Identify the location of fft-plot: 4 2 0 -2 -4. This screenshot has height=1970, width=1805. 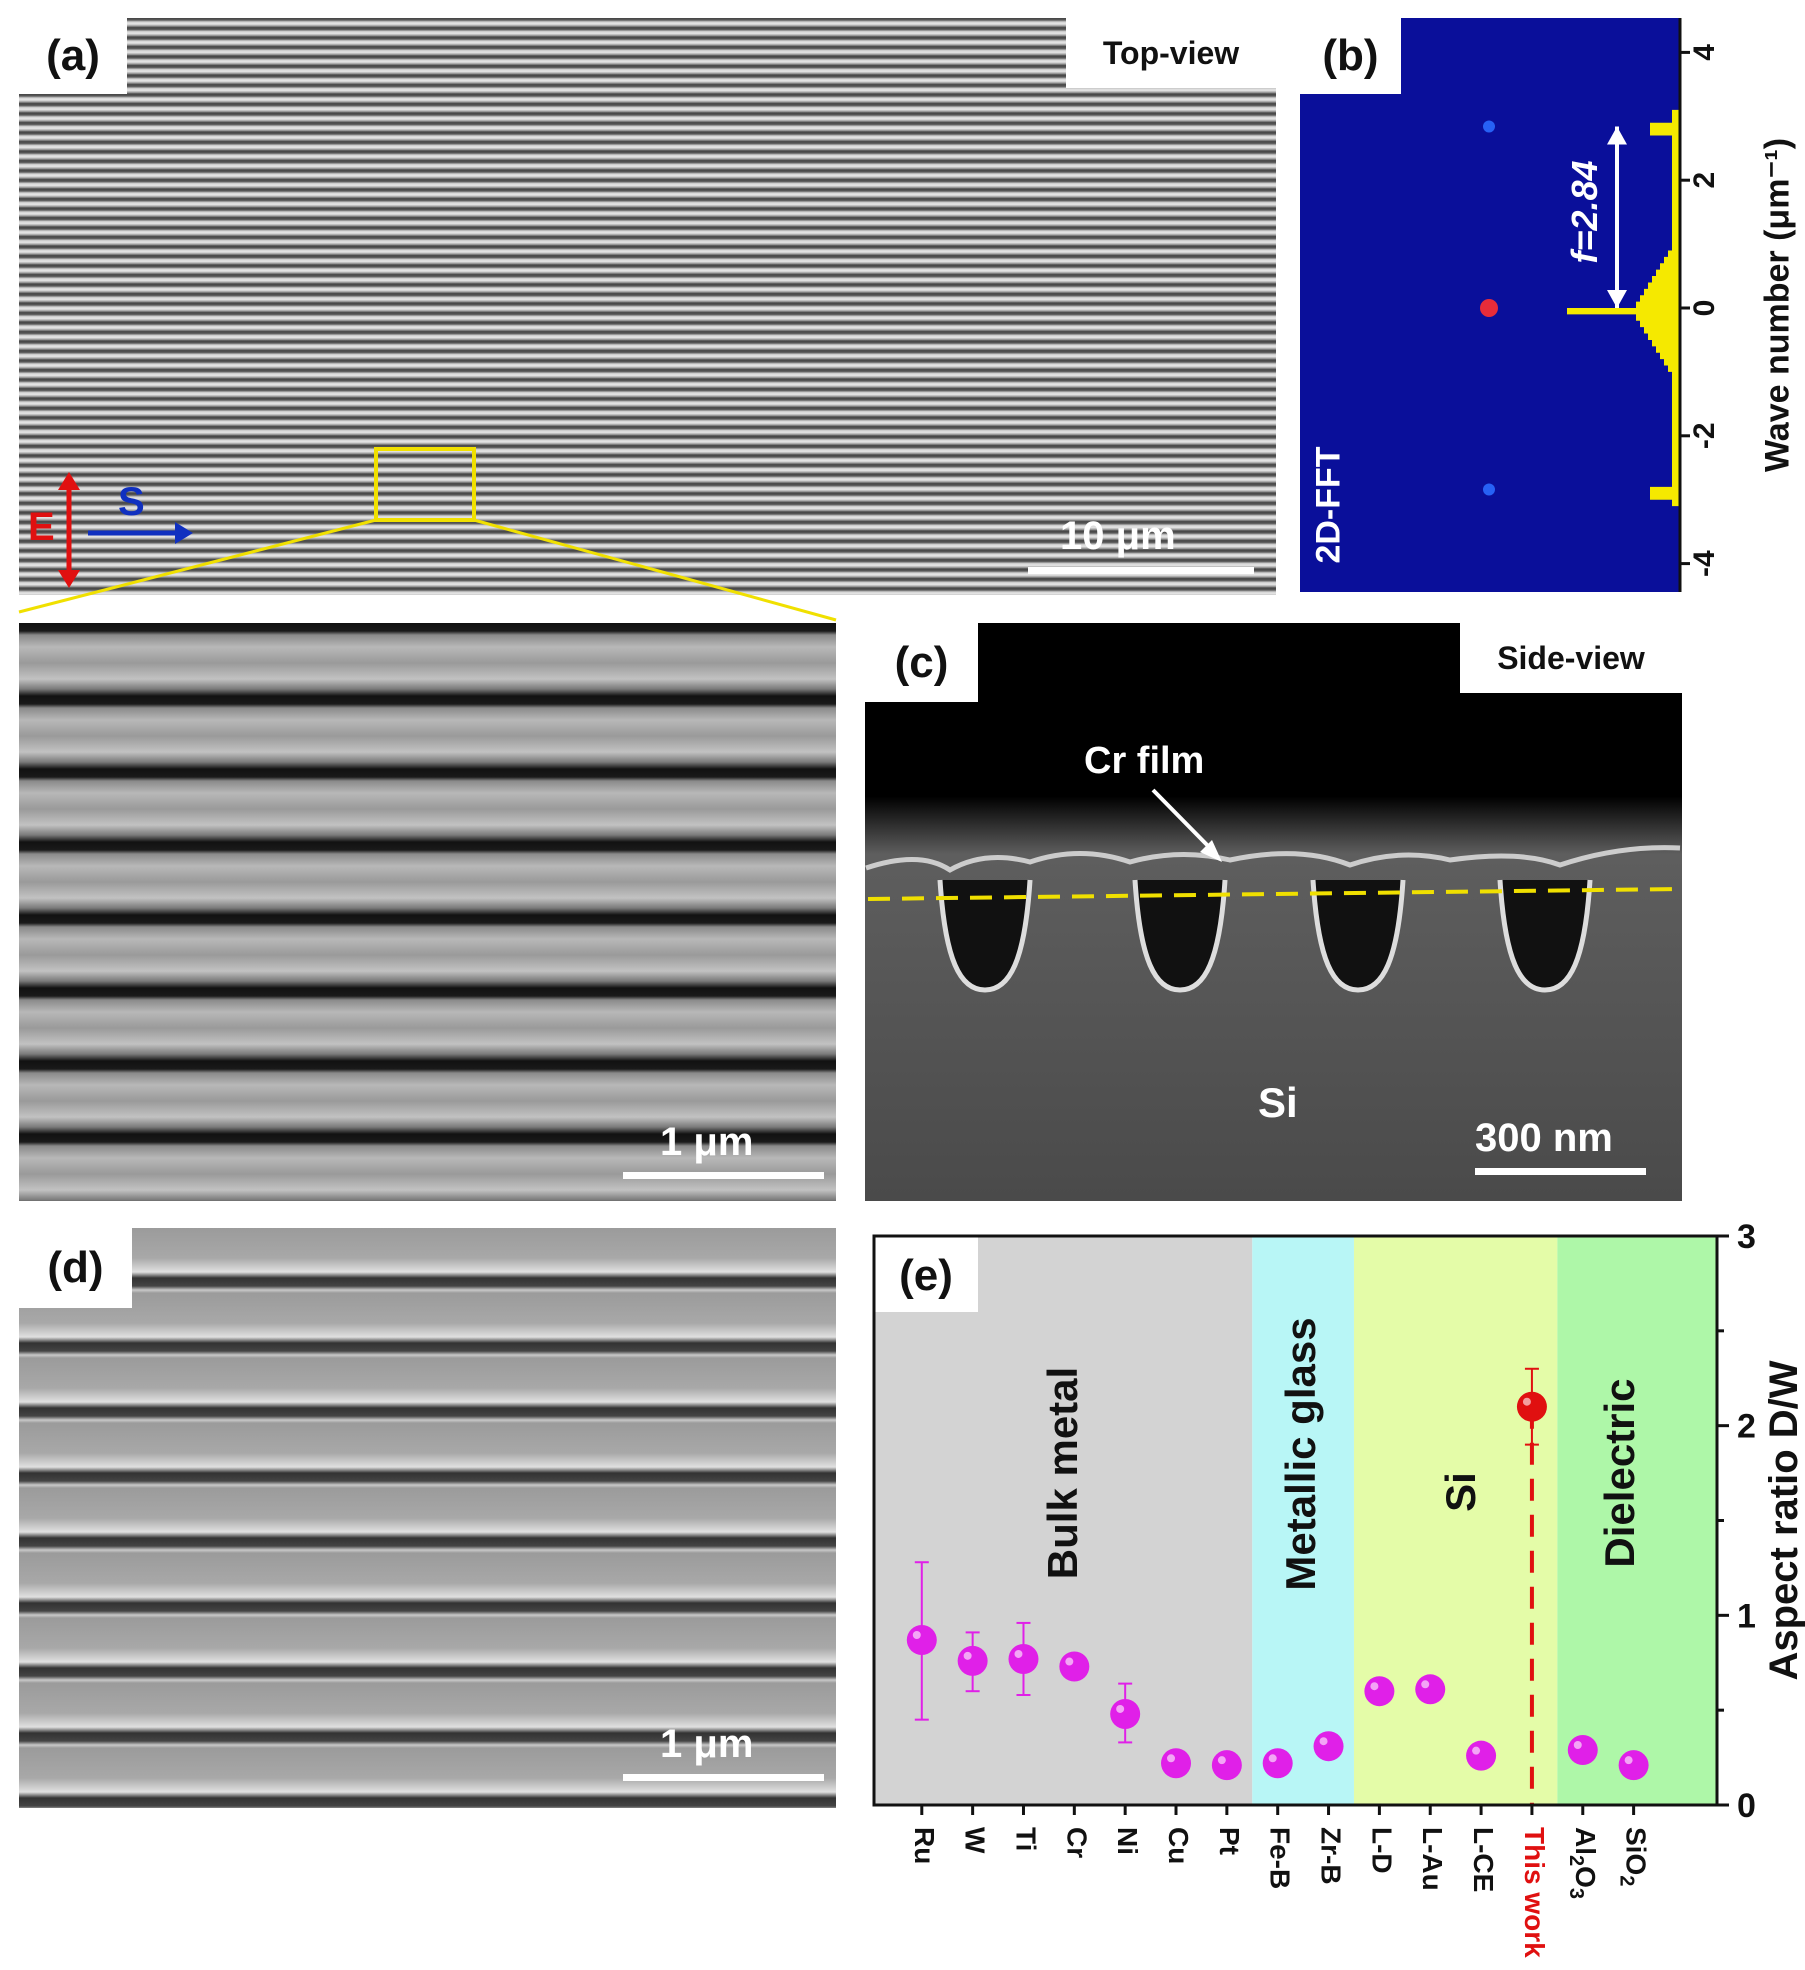
(1600, 305).